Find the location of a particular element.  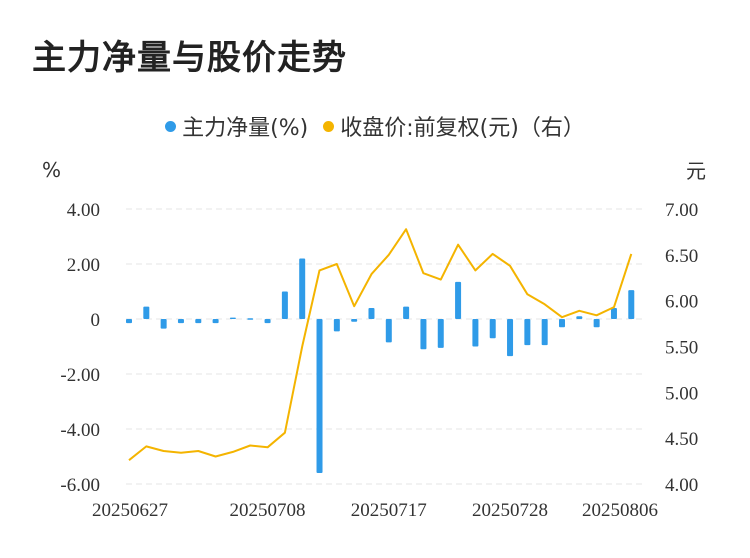

right-tick-label: 6.00 is located at coordinates (681, 302).